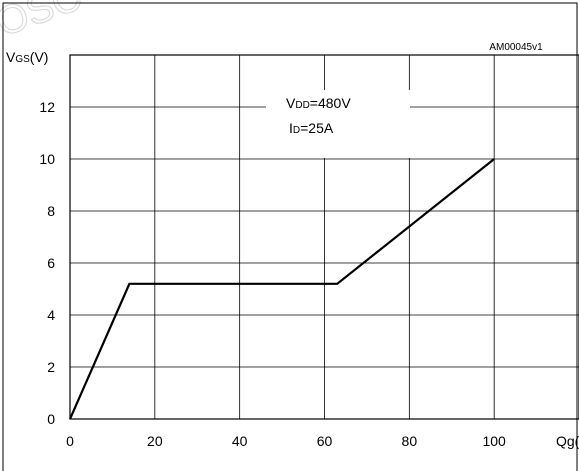 The width and height of the screenshot is (579, 471). I want to click on x-tick-label: 40, so click(240, 441).